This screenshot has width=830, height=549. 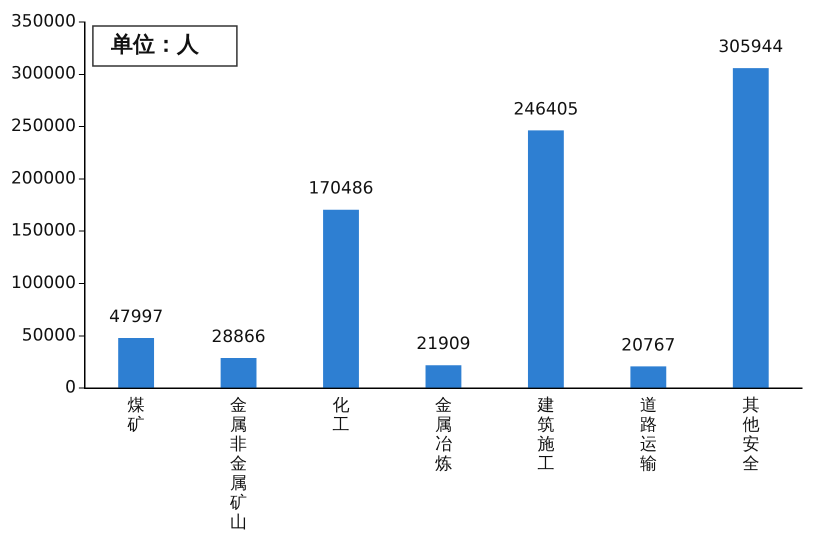 What do you see at coordinates (341, 415) in the screenshot?
I see `x-tick-label: 化工` at bounding box center [341, 415].